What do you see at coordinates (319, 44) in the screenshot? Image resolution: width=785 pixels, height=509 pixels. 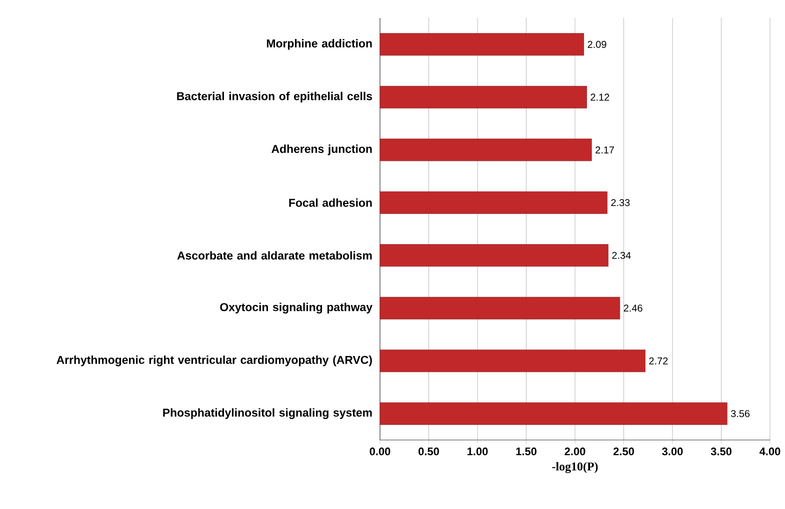 I see `y-tick-label: Morphine addiction` at bounding box center [319, 44].